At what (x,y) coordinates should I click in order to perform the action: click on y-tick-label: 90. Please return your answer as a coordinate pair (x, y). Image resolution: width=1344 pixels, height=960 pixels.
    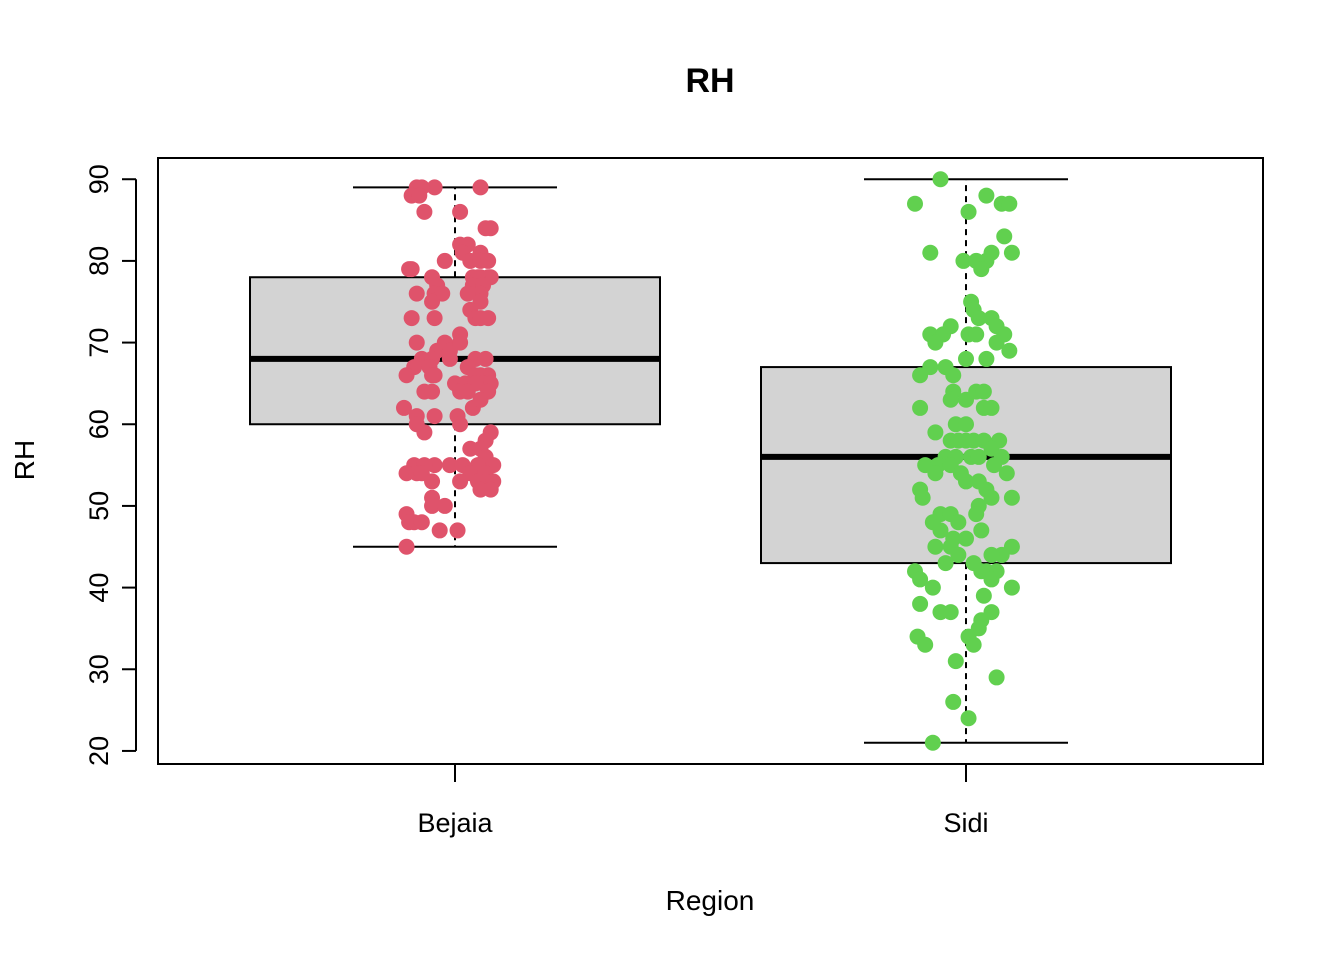
    Looking at the image, I should click on (99, 179).